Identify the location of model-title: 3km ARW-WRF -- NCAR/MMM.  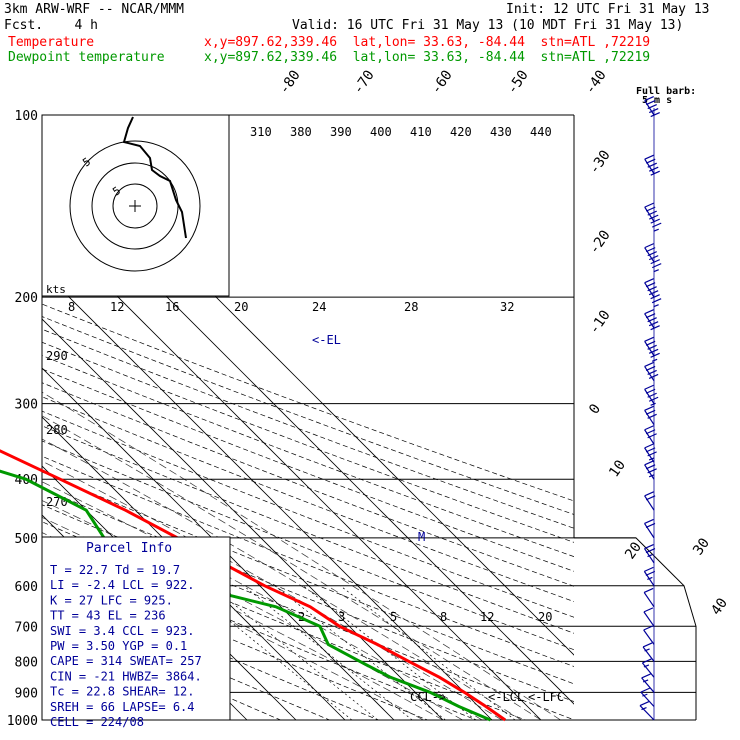
(94, 9).